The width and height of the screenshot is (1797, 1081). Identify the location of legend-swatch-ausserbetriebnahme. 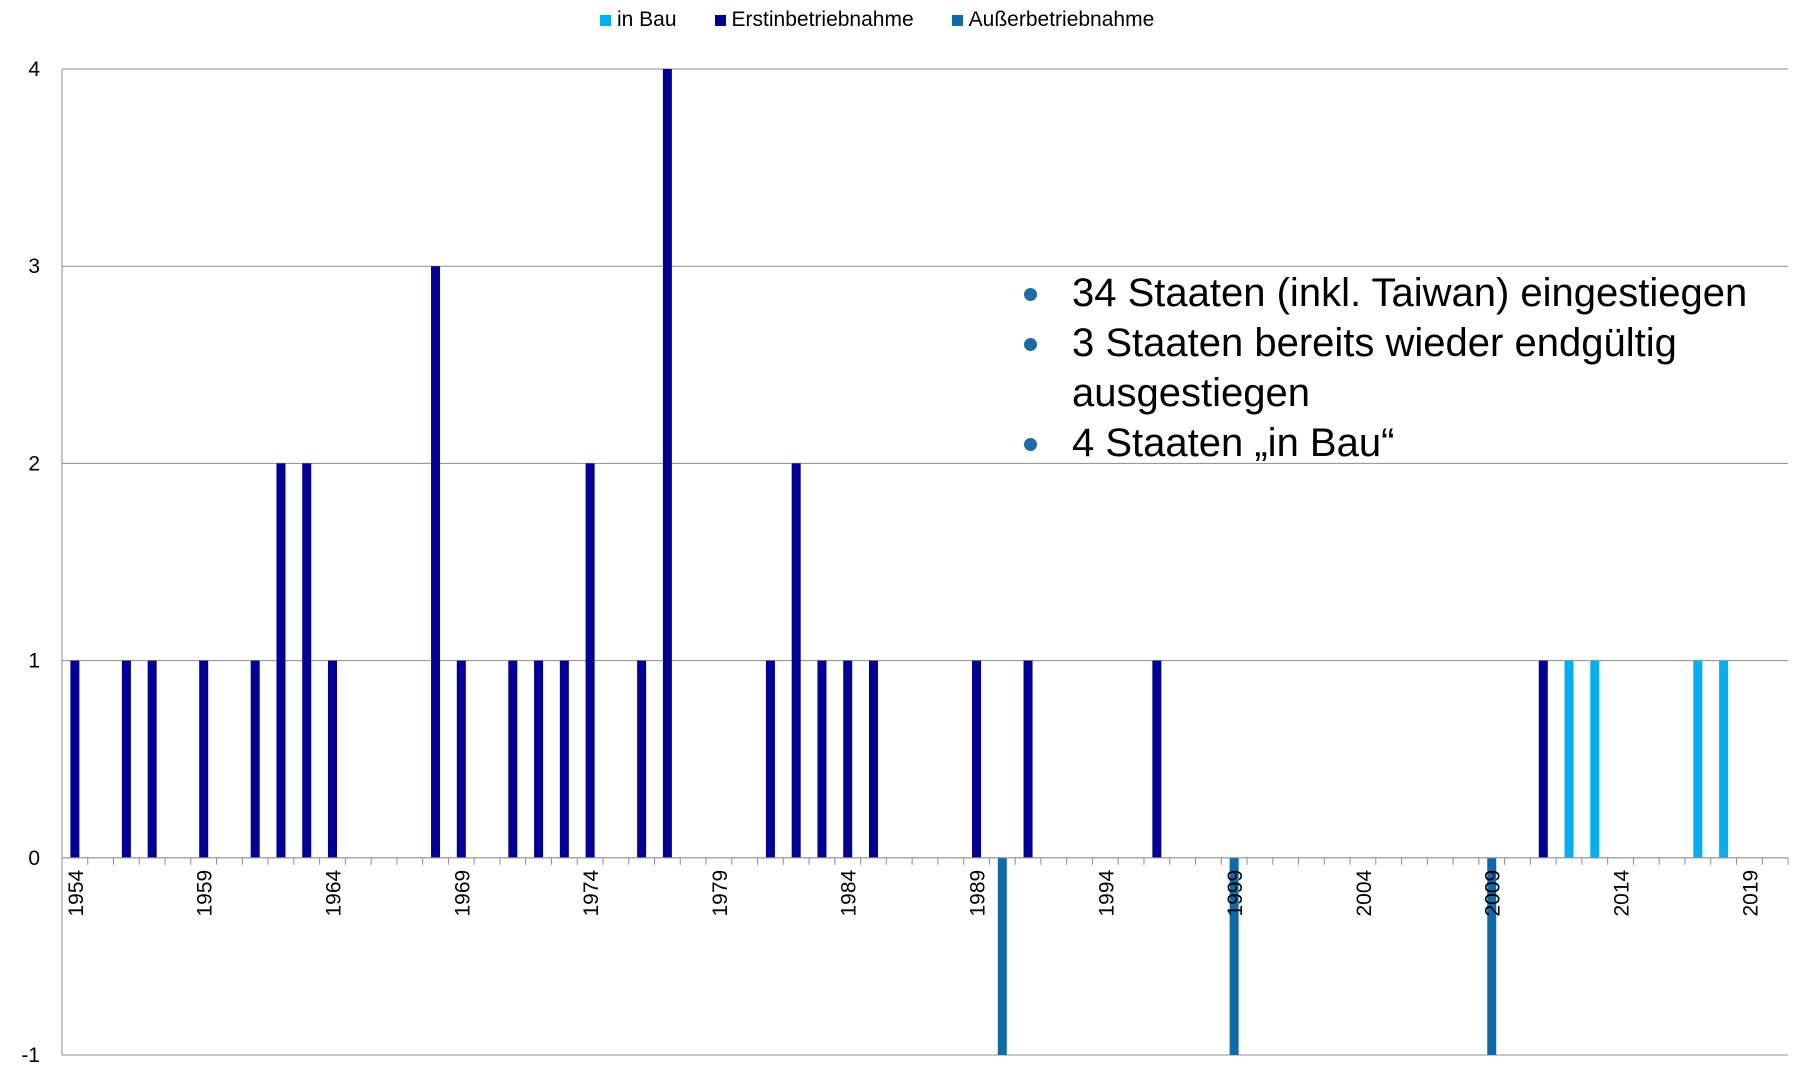
(957, 20).